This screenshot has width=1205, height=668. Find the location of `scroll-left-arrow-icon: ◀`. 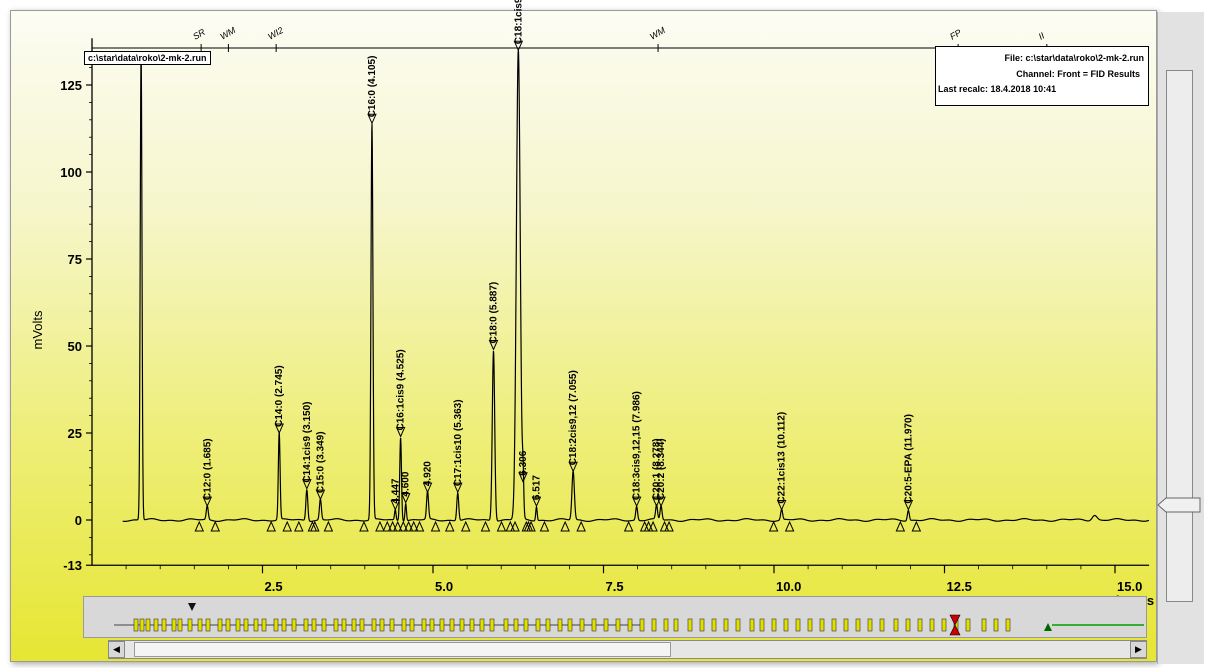

scroll-left-arrow-icon: ◀ is located at coordinates (116, 649).